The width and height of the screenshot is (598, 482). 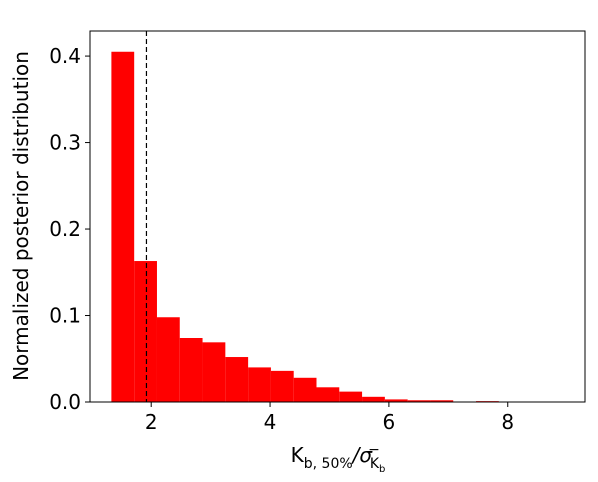 I want to click on x-axis-label: Kb, 50%/σ− Kb, so click(x=338, y=458).